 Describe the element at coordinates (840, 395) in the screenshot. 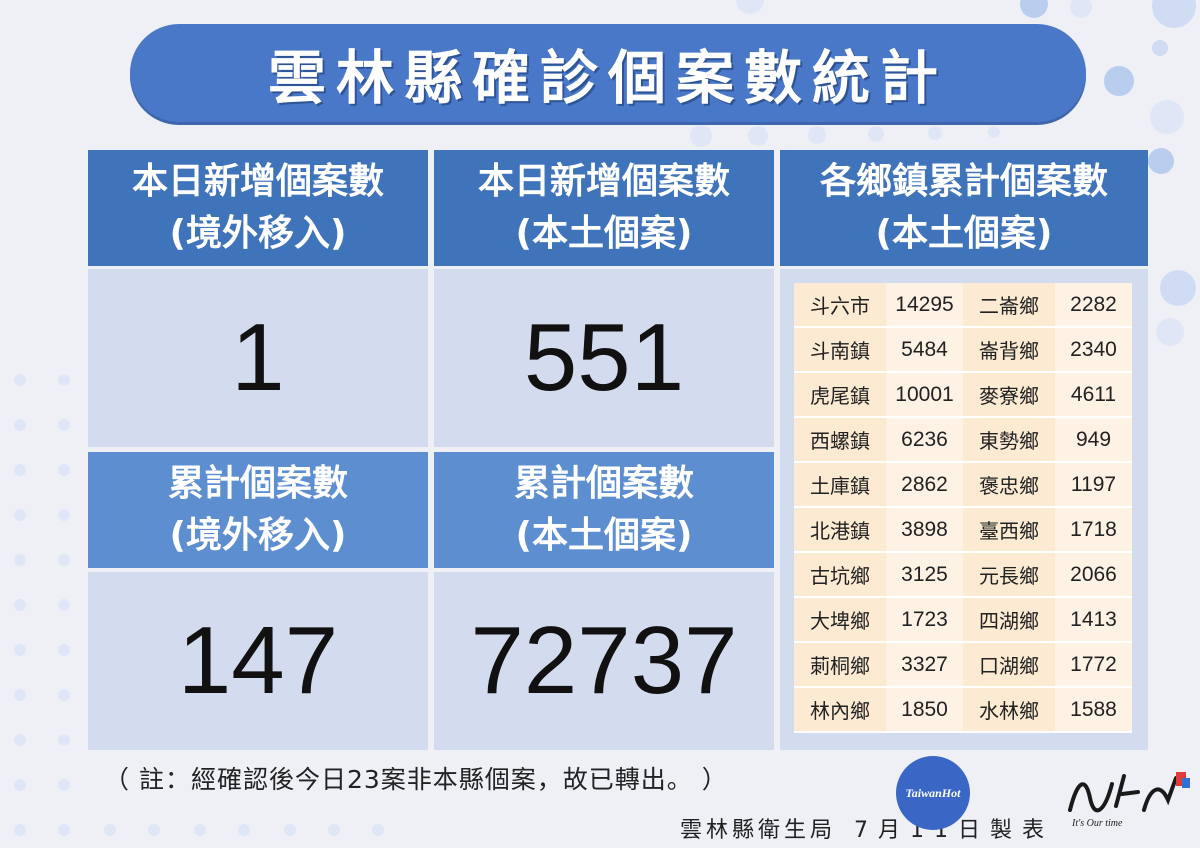

I see `town-name: 虎尾鎮` at that location.